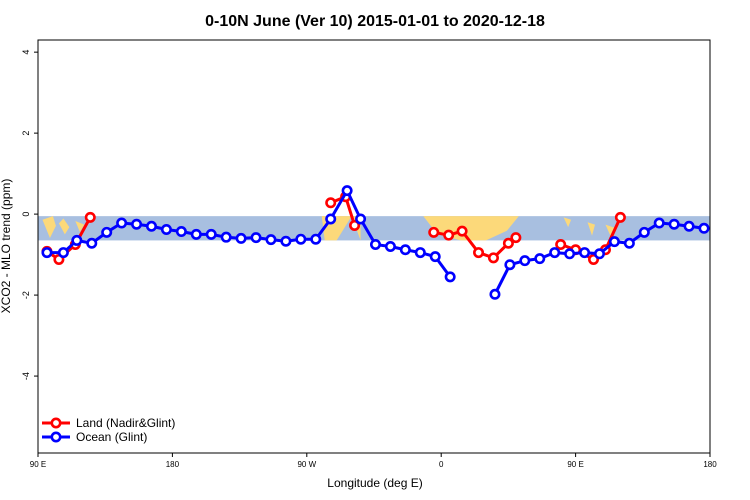 The width and height of the screenshot is (750, 500). Describe the element at coordinates (26, 376) in the screenshot. I see `y-tick-label: -4` at that location.